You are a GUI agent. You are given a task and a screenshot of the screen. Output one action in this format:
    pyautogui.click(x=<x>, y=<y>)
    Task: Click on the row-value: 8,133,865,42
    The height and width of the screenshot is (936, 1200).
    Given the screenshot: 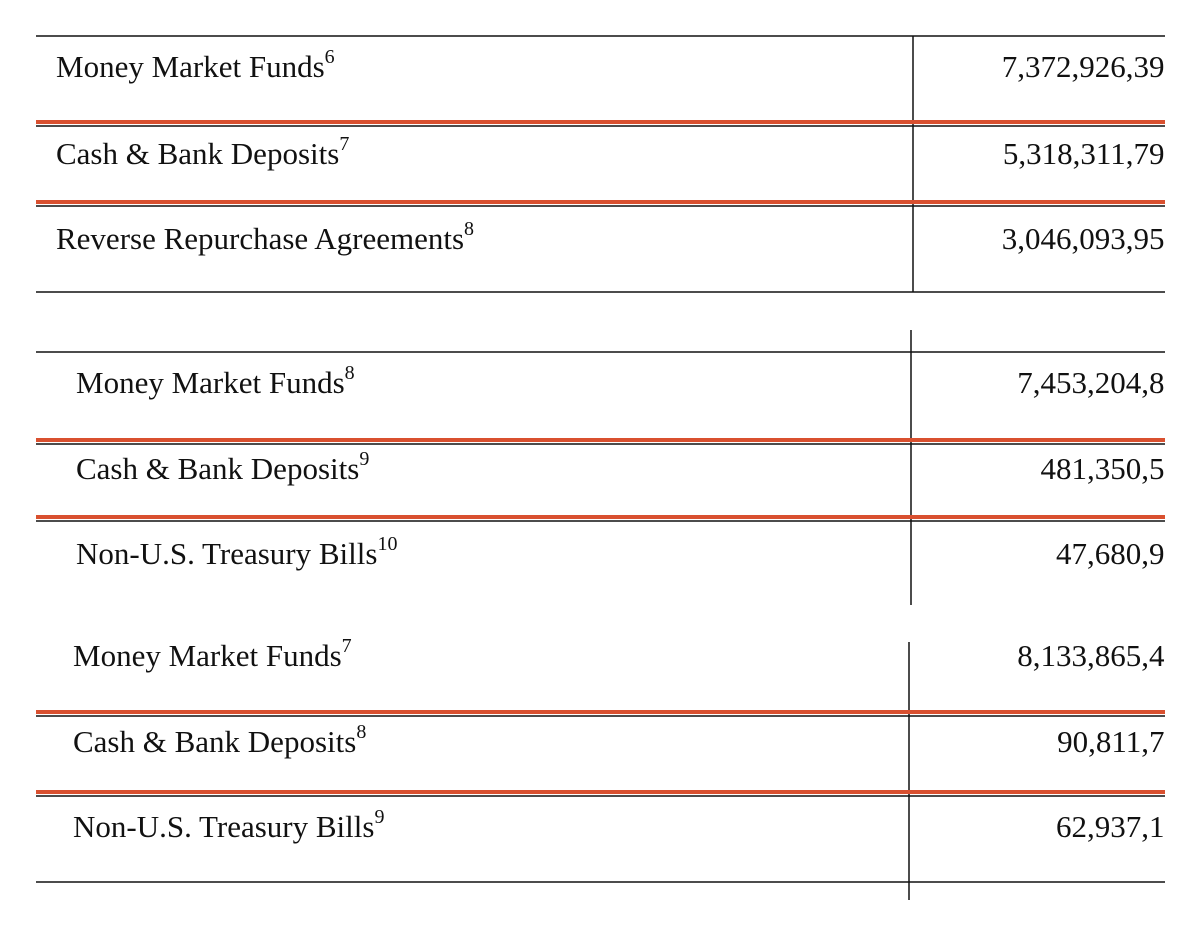 What is the action you would take?
    pyautogui.click(x=1098, y=655)
    